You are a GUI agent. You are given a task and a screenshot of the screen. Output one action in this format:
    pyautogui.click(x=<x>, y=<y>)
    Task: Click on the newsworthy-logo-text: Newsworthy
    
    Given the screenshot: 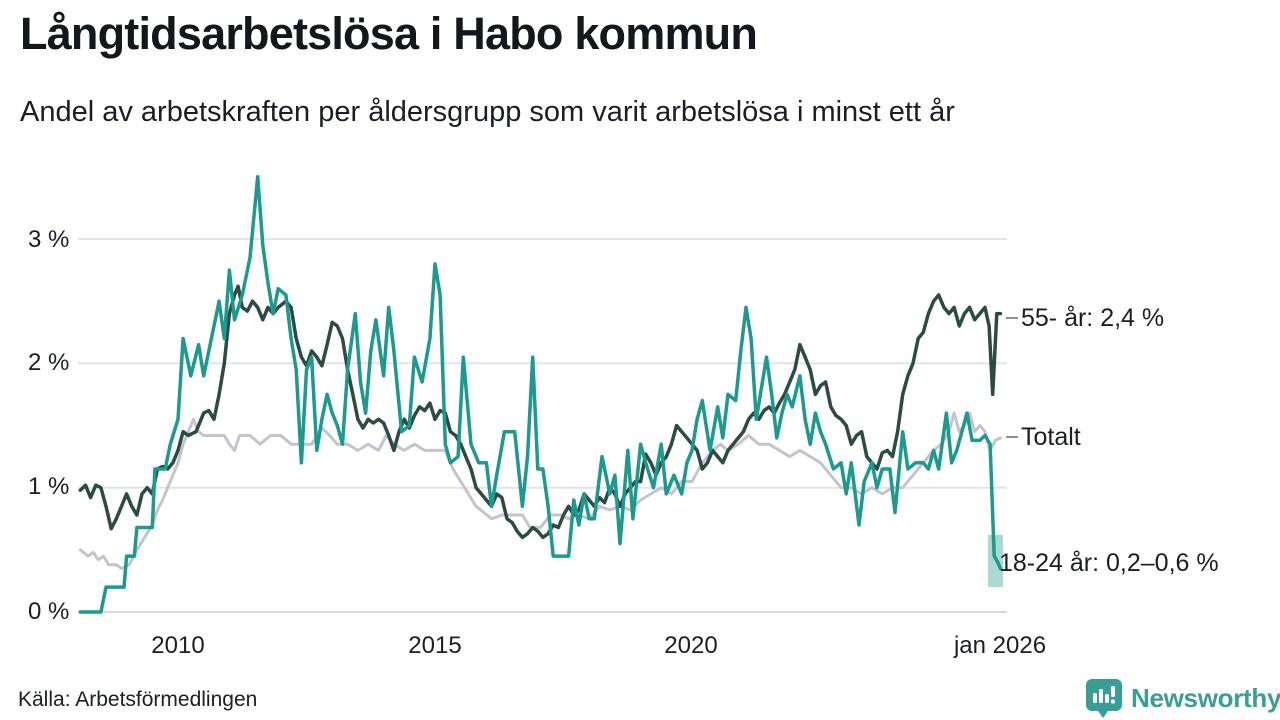 What is the action you would take?
    pyautogui.click(x=1205, y=697)
    